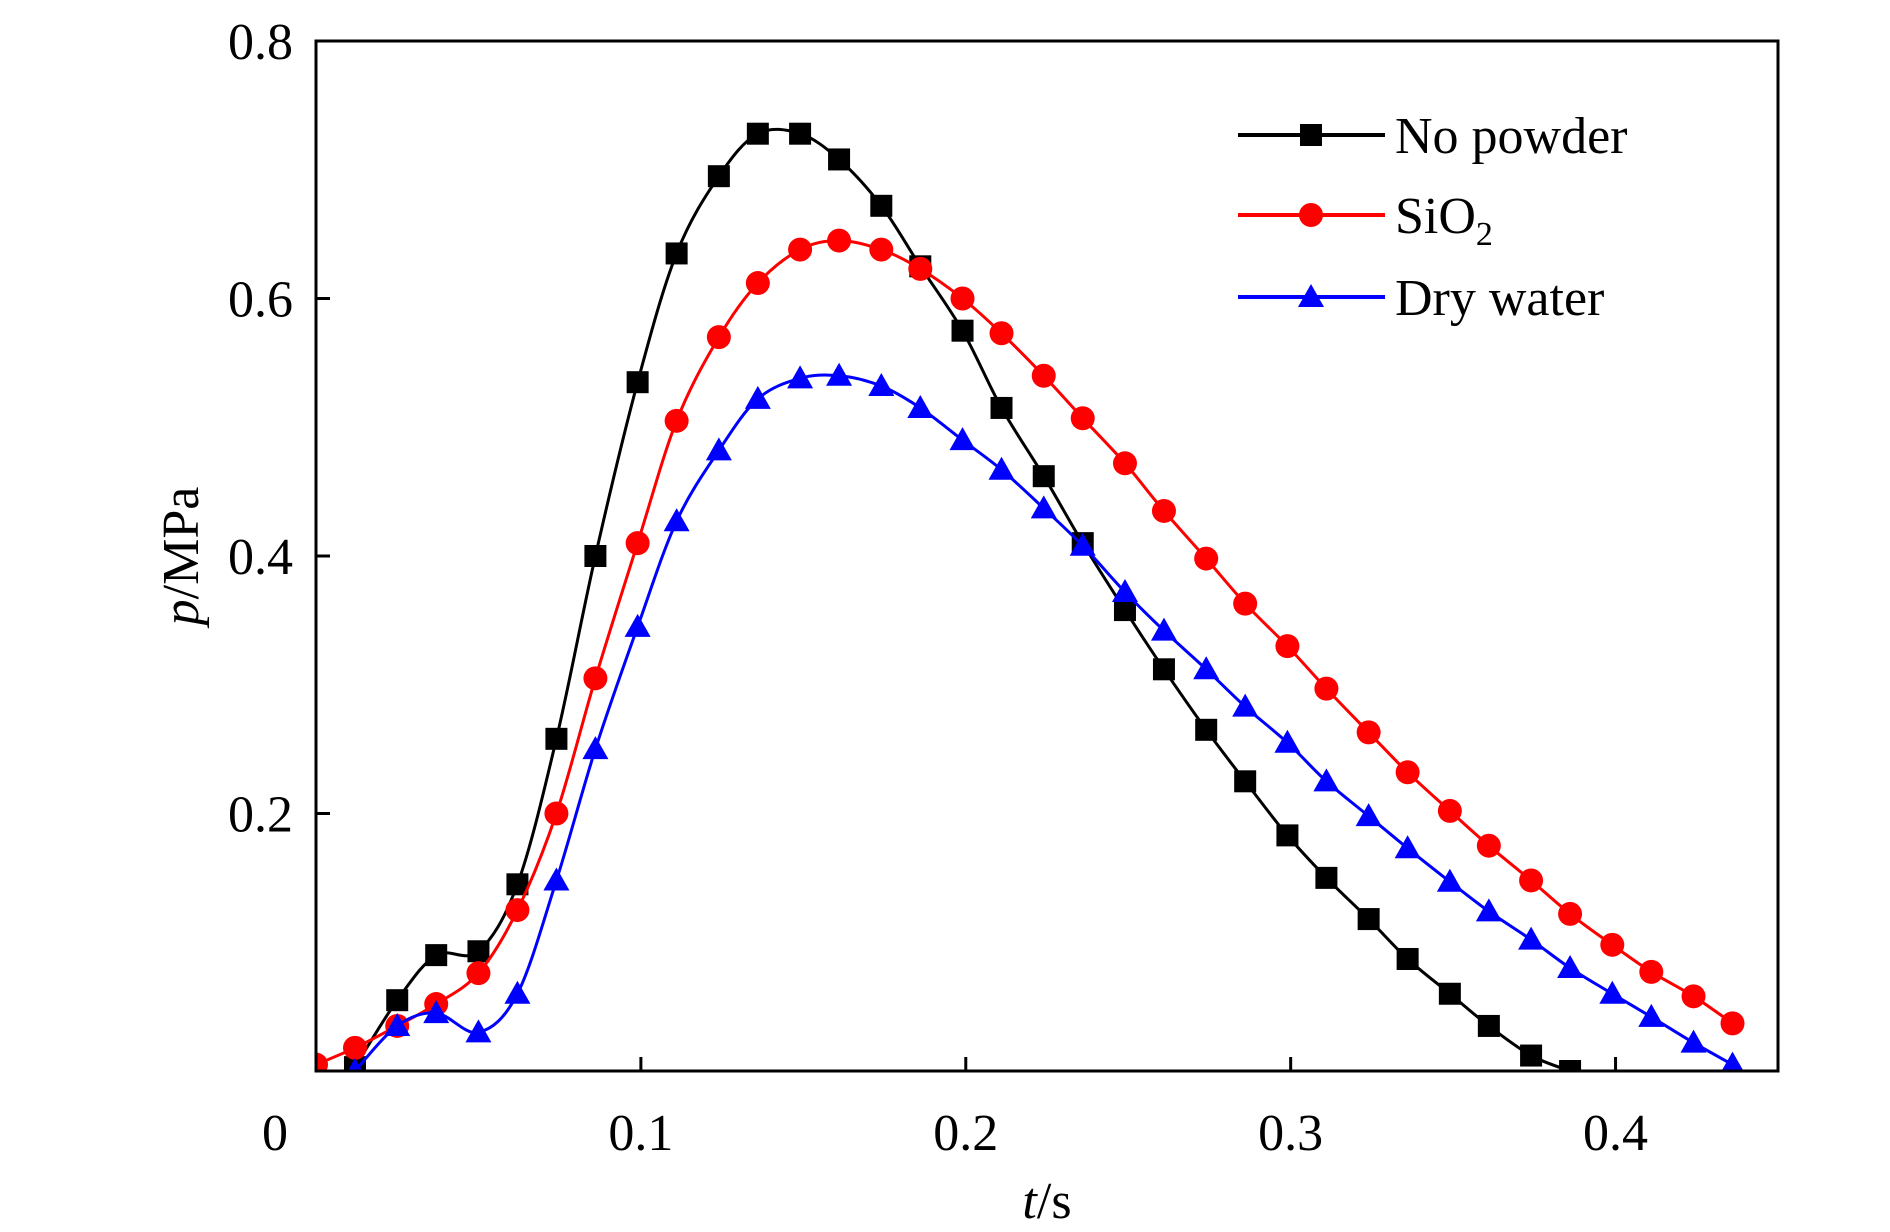  I want to click on legend: No powder SiO2 Dry water, so click(1433, 217).